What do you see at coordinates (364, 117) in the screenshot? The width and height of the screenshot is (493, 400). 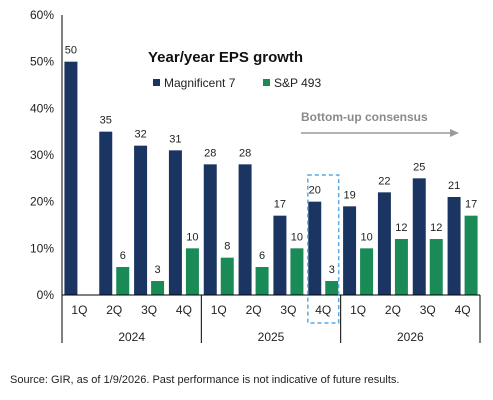 I see `consensus-label: Bottom-up consensus` at bounding box center [364, 117].